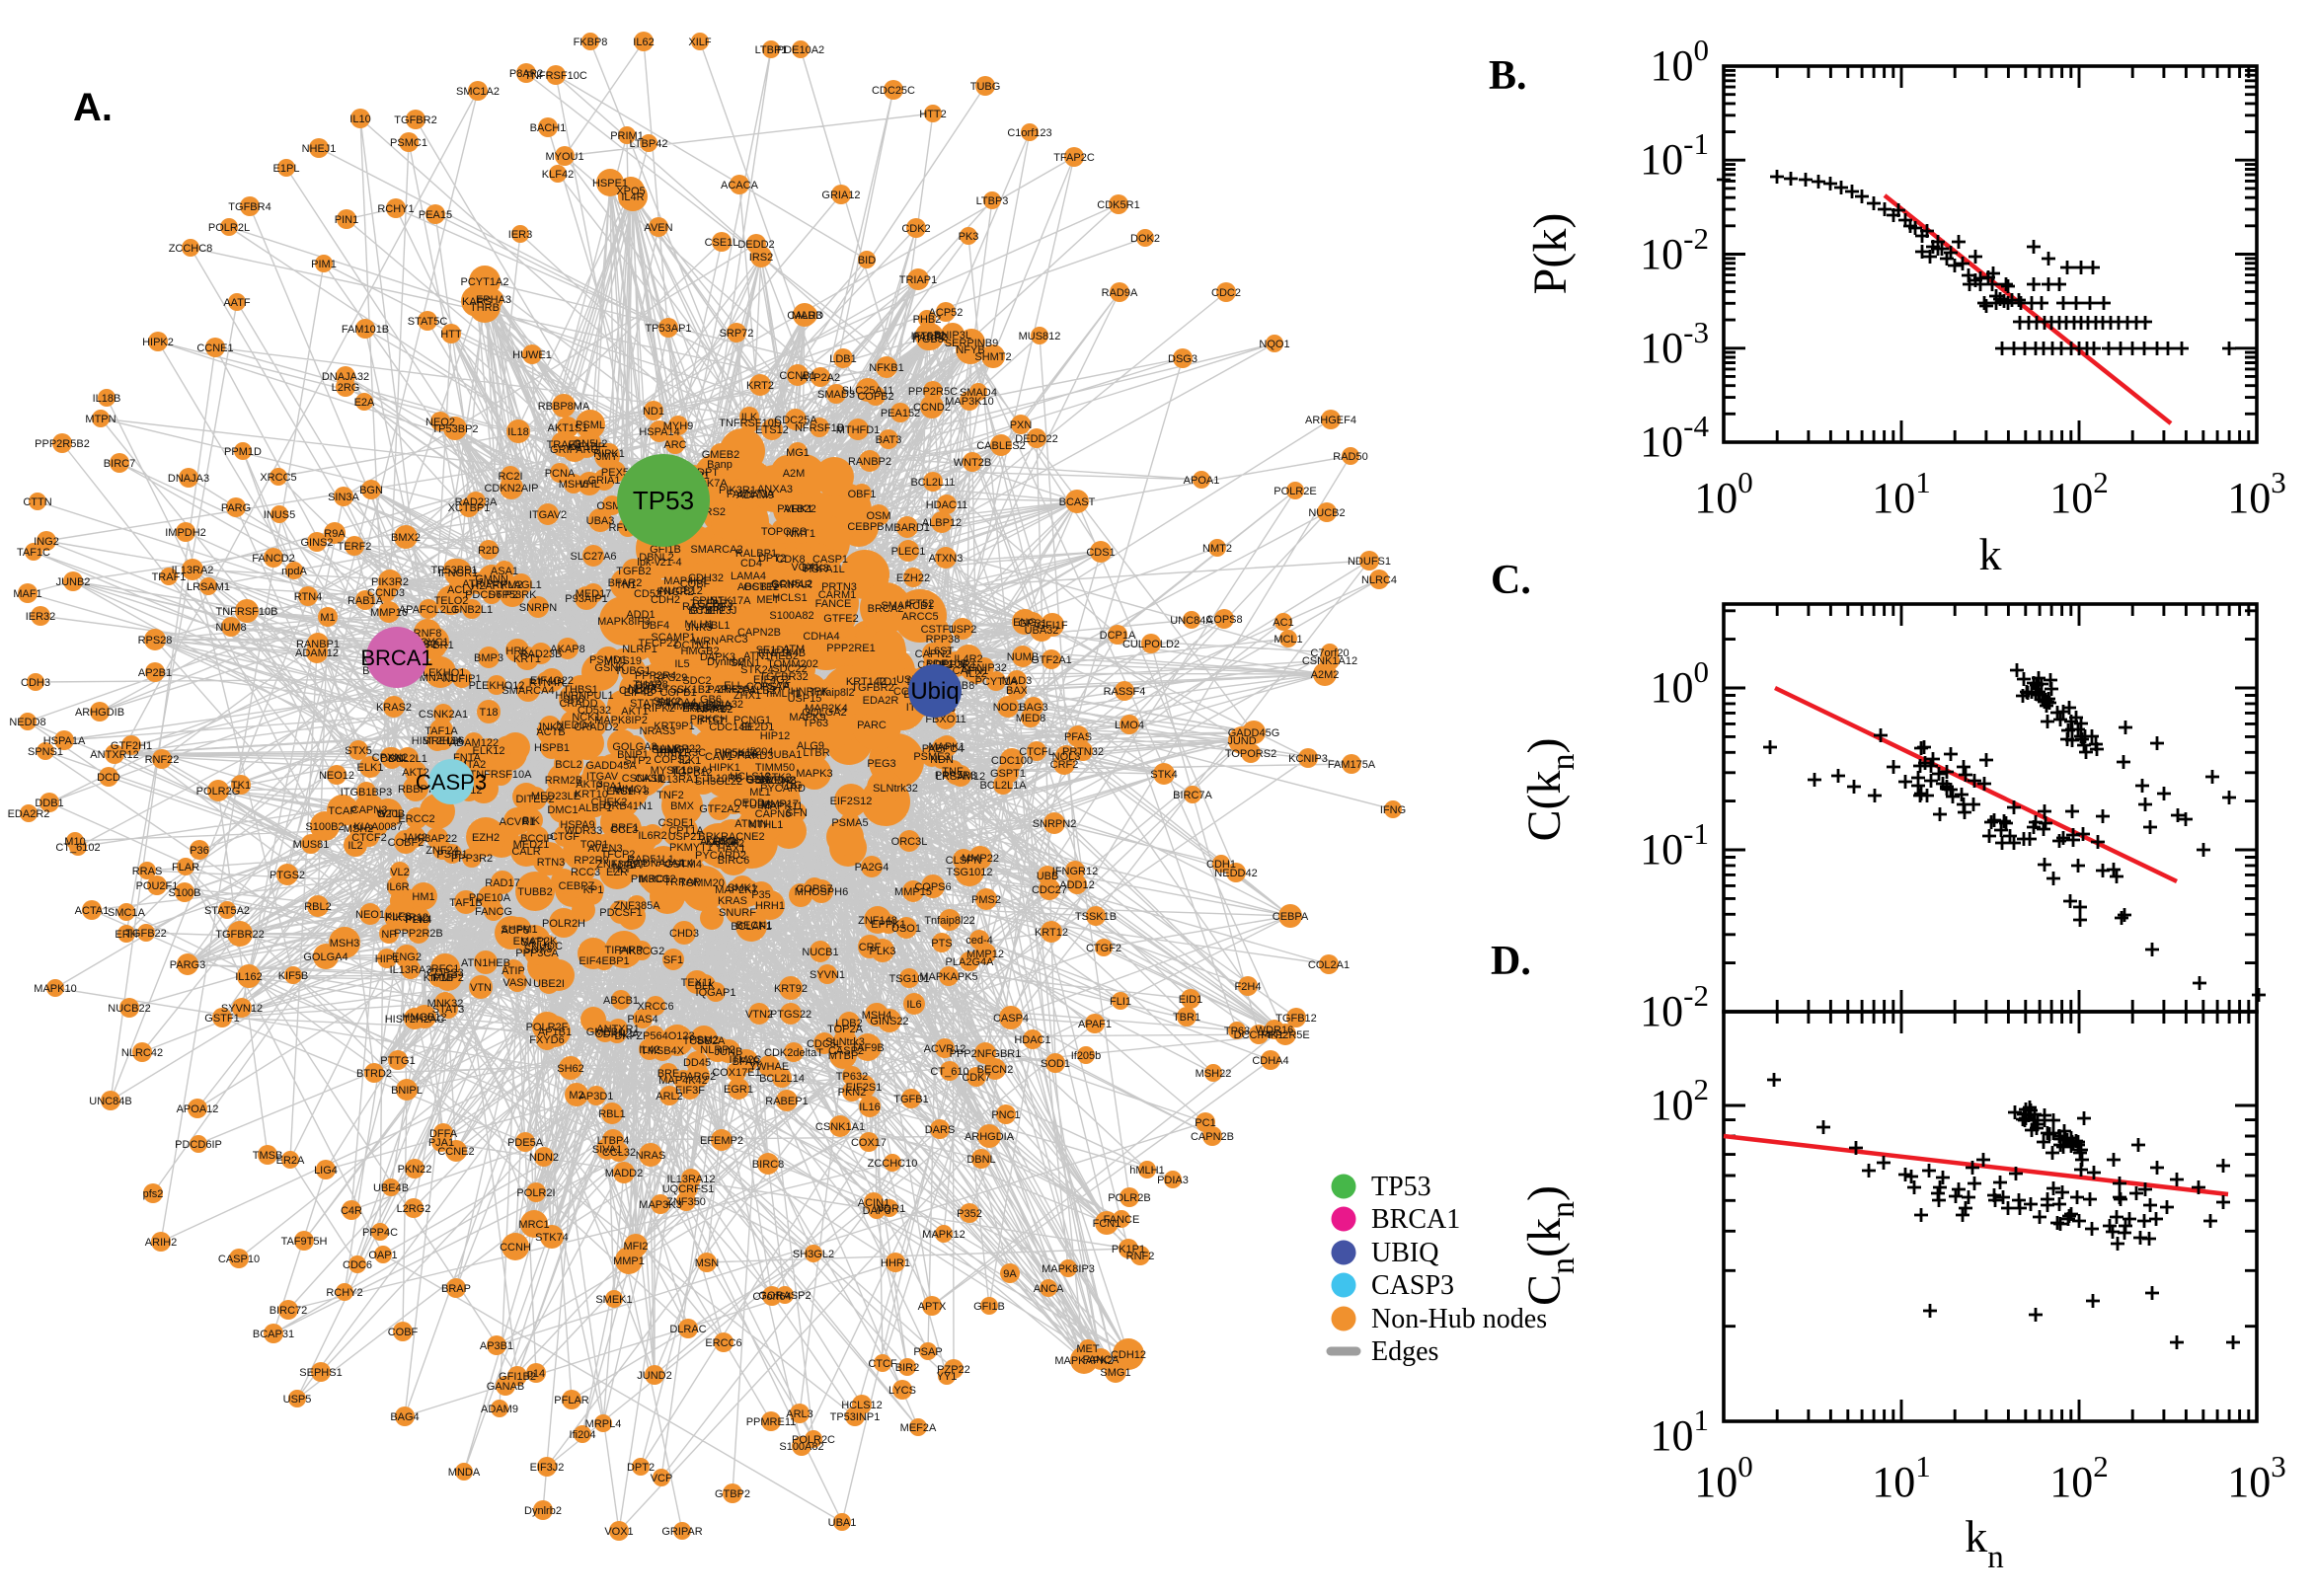  Describe the element at coordinates (502, 883) in the screenshot. I see `svg-text: RAD17` at that location.